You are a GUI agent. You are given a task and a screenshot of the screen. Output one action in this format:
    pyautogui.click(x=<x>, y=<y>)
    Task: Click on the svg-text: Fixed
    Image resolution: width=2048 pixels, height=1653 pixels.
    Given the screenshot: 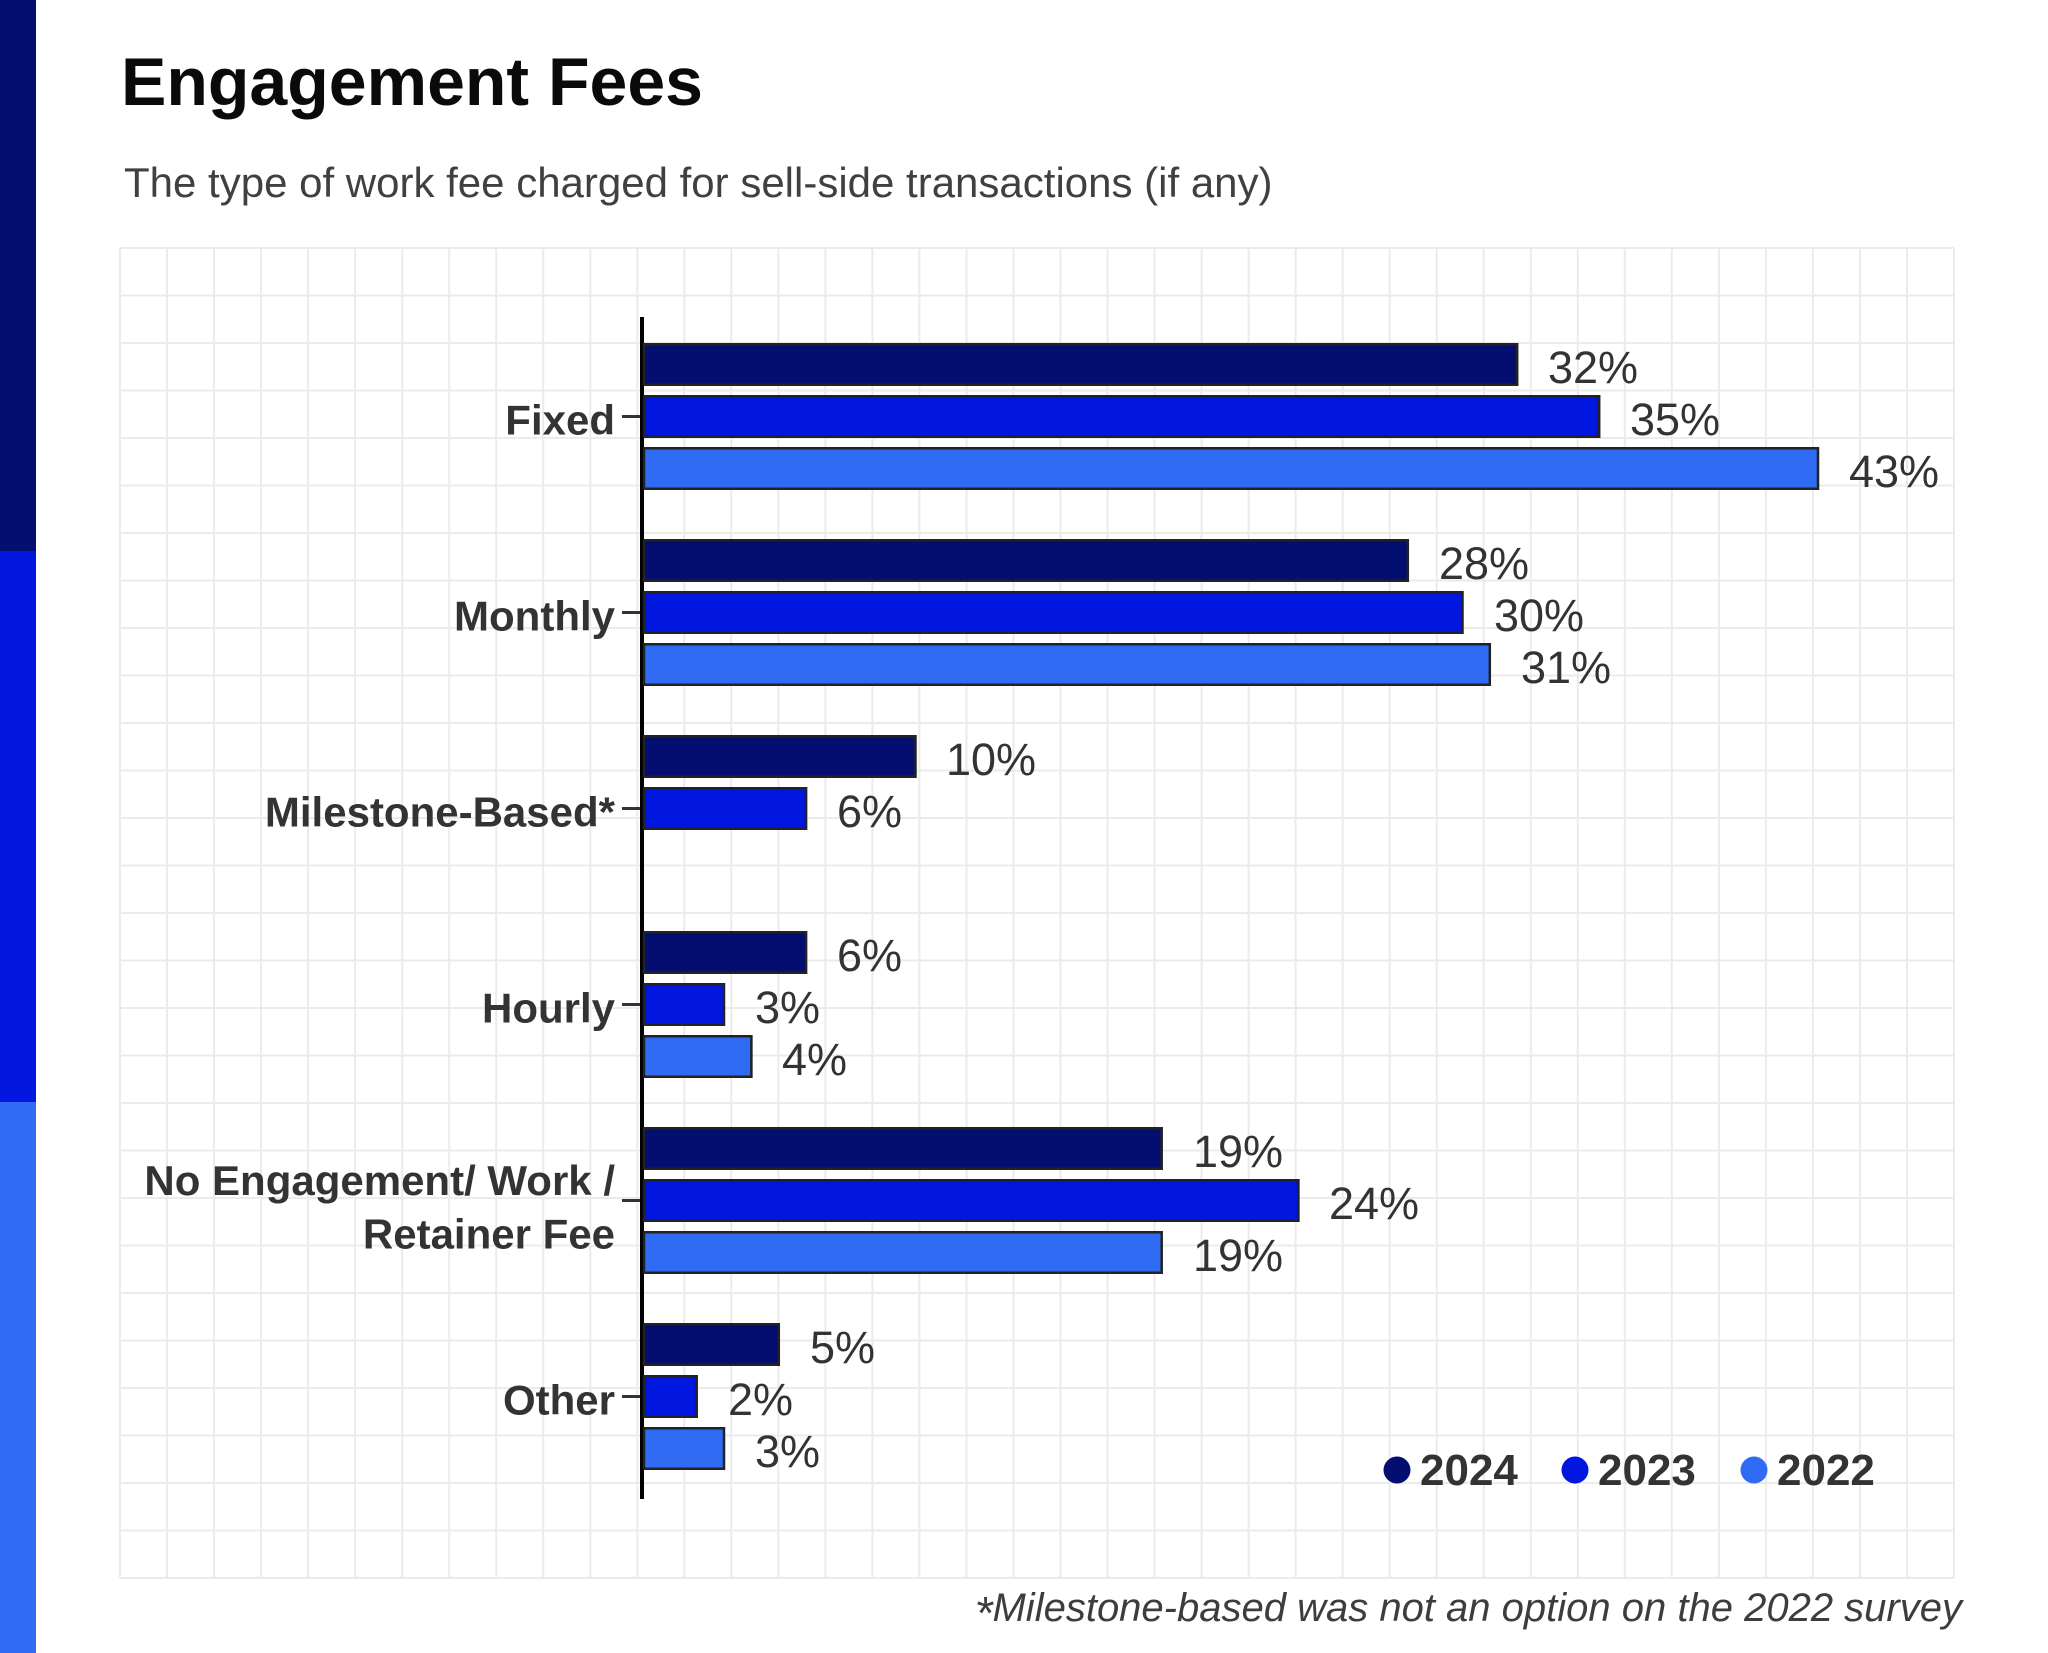 What is the action you would take?
    pyautogui.click(x=560, y=420)
    